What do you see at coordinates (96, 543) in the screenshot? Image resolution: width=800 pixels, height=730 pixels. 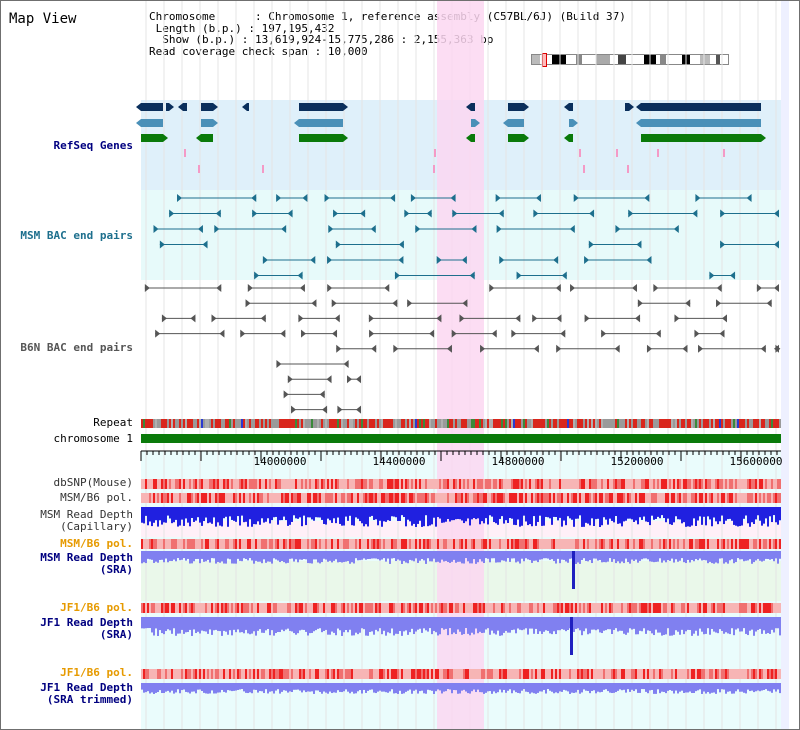 I see `track-label-msm-pol-2: MSM/B6 pol.` at bounding box center [96, 543].